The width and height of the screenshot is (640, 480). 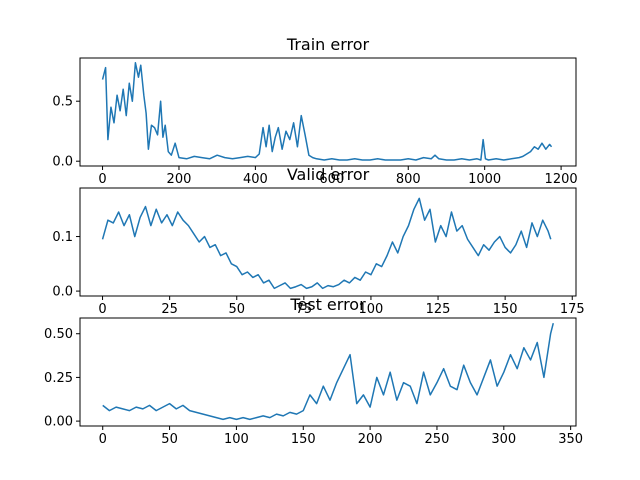 I want to click on y-tick-label: 0.5, so click(x=62, y=102).